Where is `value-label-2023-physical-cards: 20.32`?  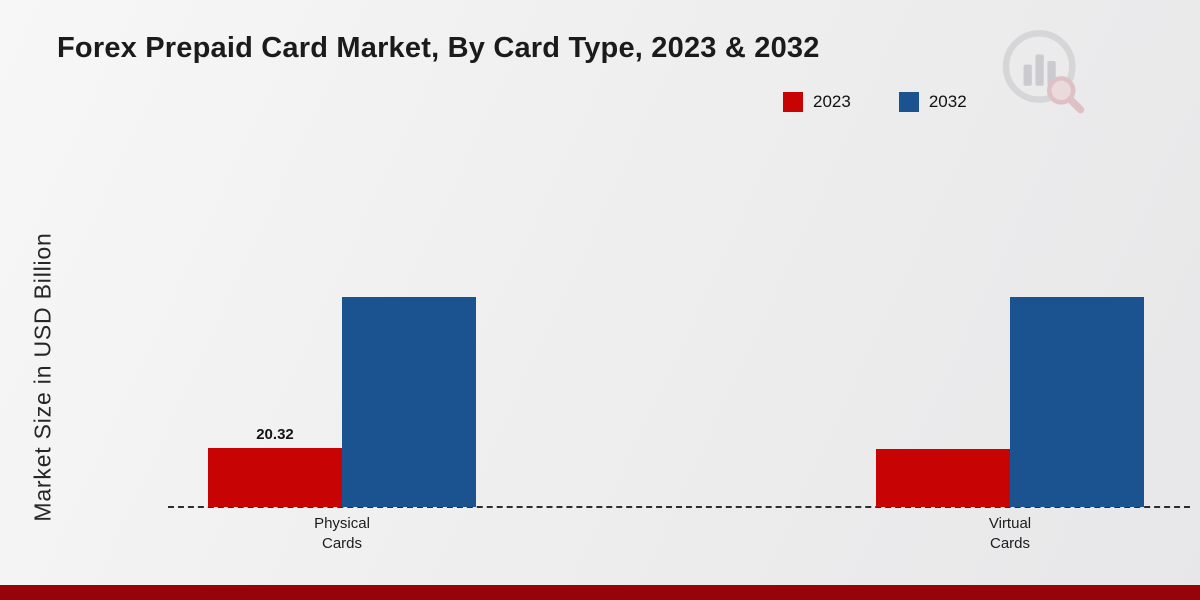
value-label-2023-physical-cards: 20.32 is located at coordinates (275, 435).